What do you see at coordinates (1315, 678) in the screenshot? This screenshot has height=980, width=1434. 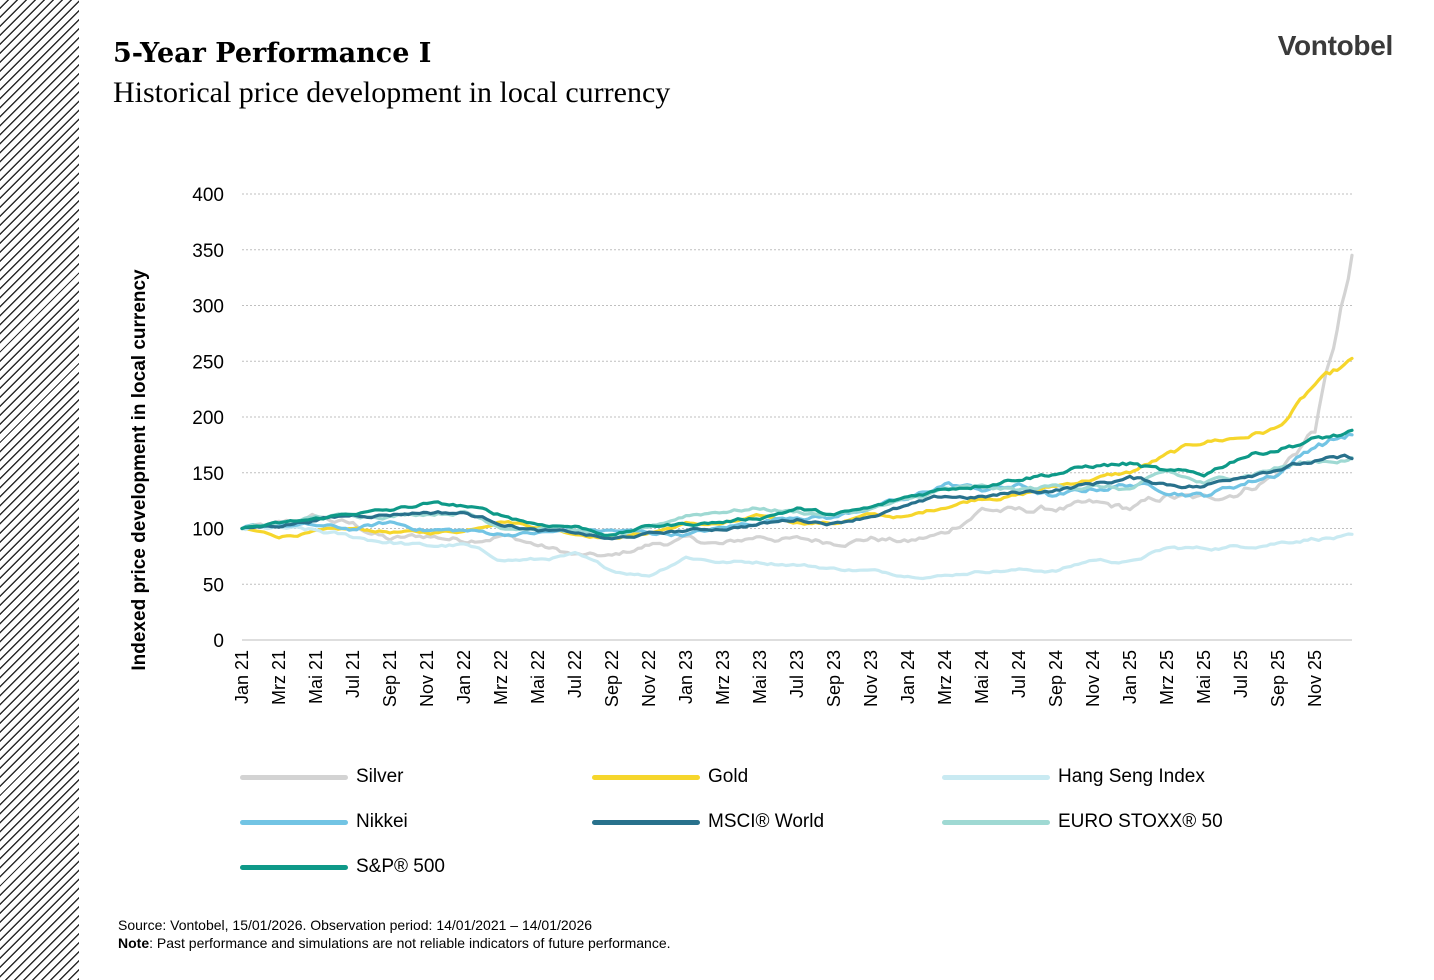 I see `x-tick-label: Nov 25` at bounding box center [1315, 678].